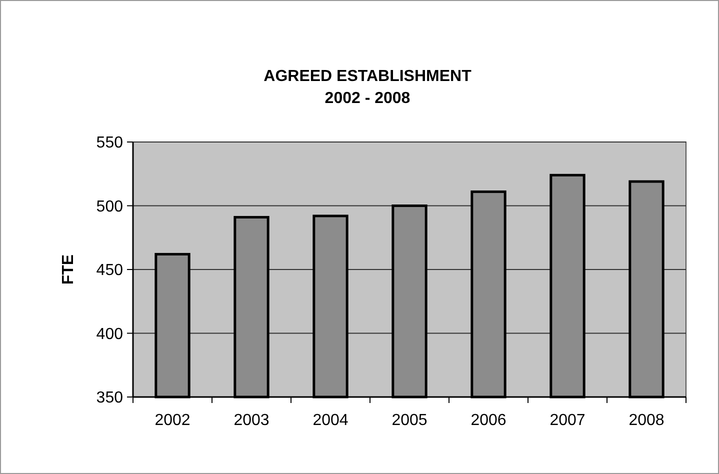  What do you see at coordinates (110, 334) in the screenshot?
I see `y-tick-label: 400` at bounding box center [110, 334].